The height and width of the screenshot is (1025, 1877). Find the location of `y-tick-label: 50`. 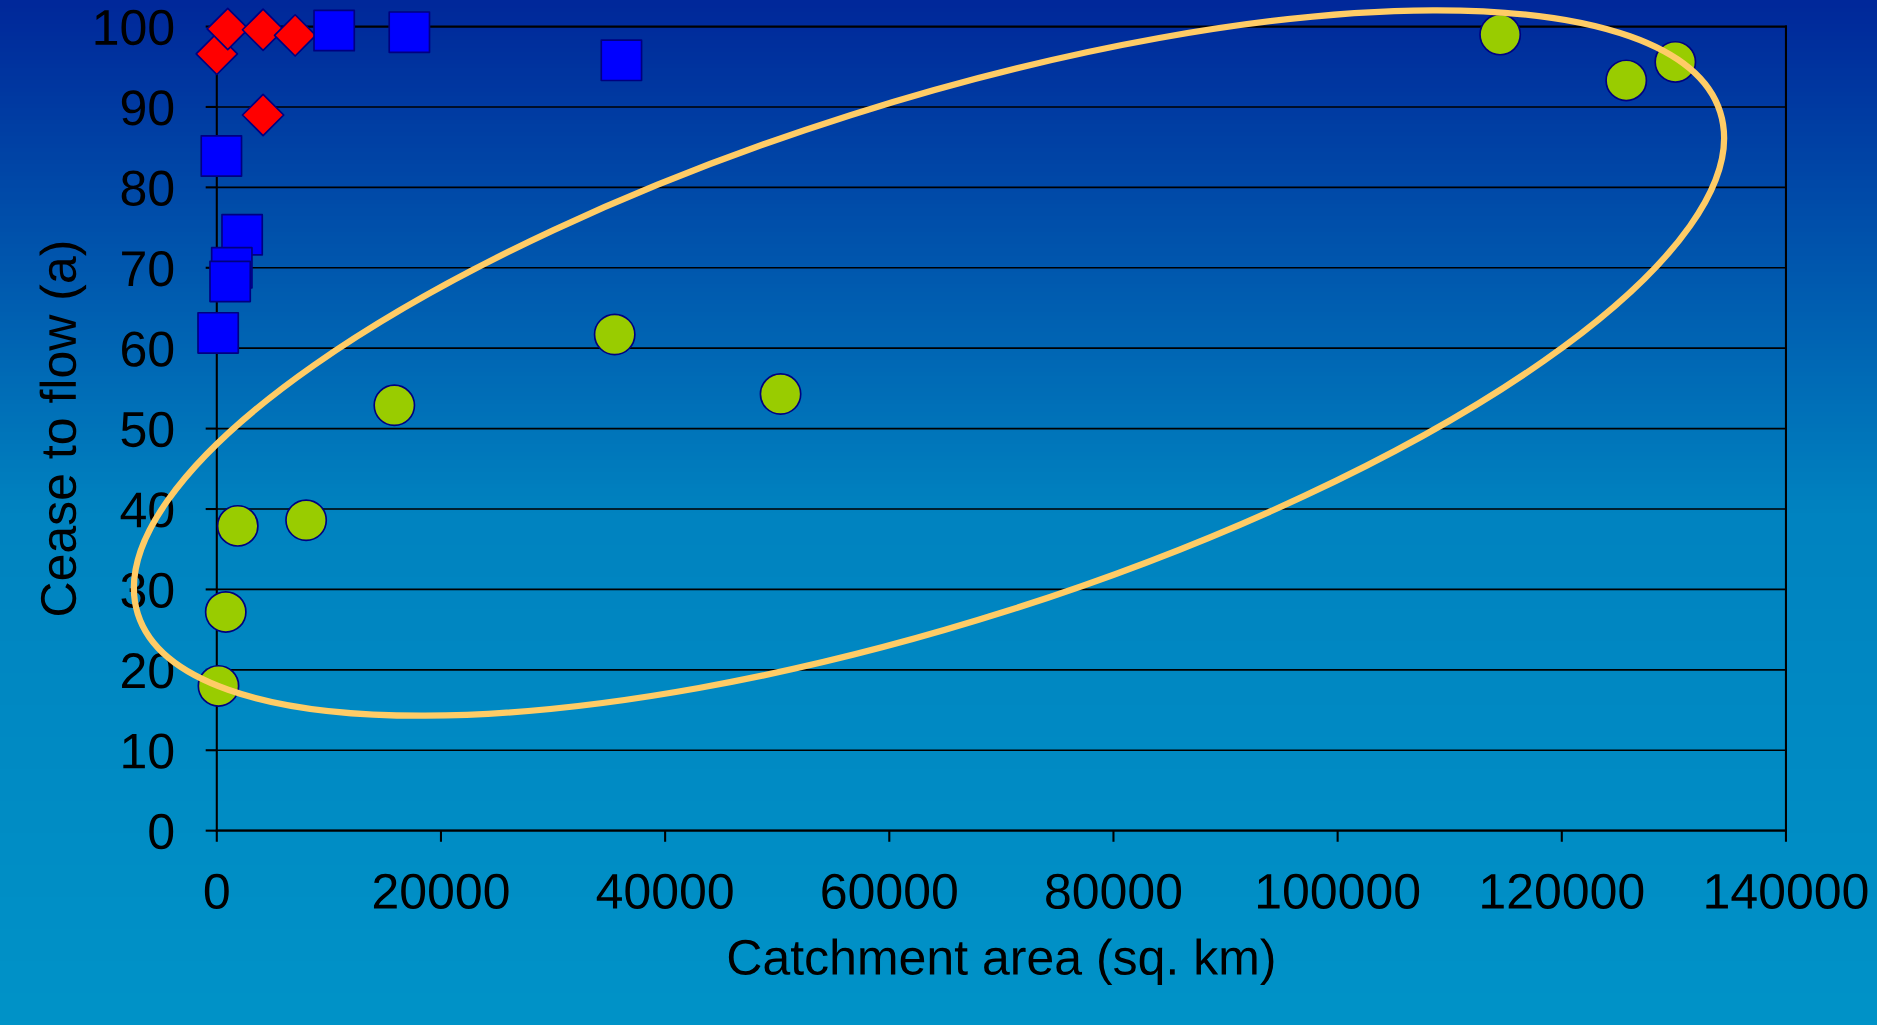

y-tick-label: 50 is located at coordinates (147, 429).